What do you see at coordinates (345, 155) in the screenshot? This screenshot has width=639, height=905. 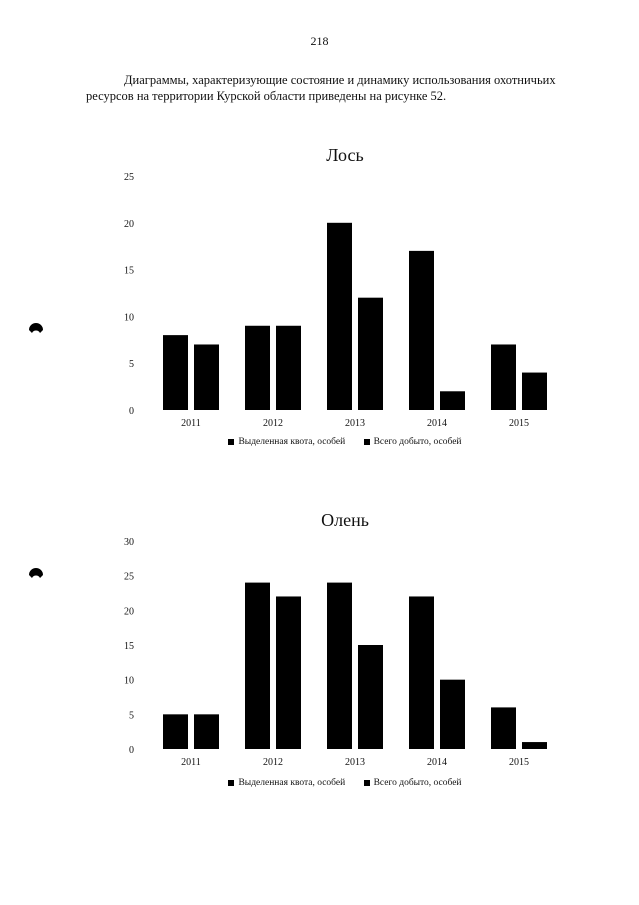 I see `chart-title: Лось` at bounding box center [345, 155].